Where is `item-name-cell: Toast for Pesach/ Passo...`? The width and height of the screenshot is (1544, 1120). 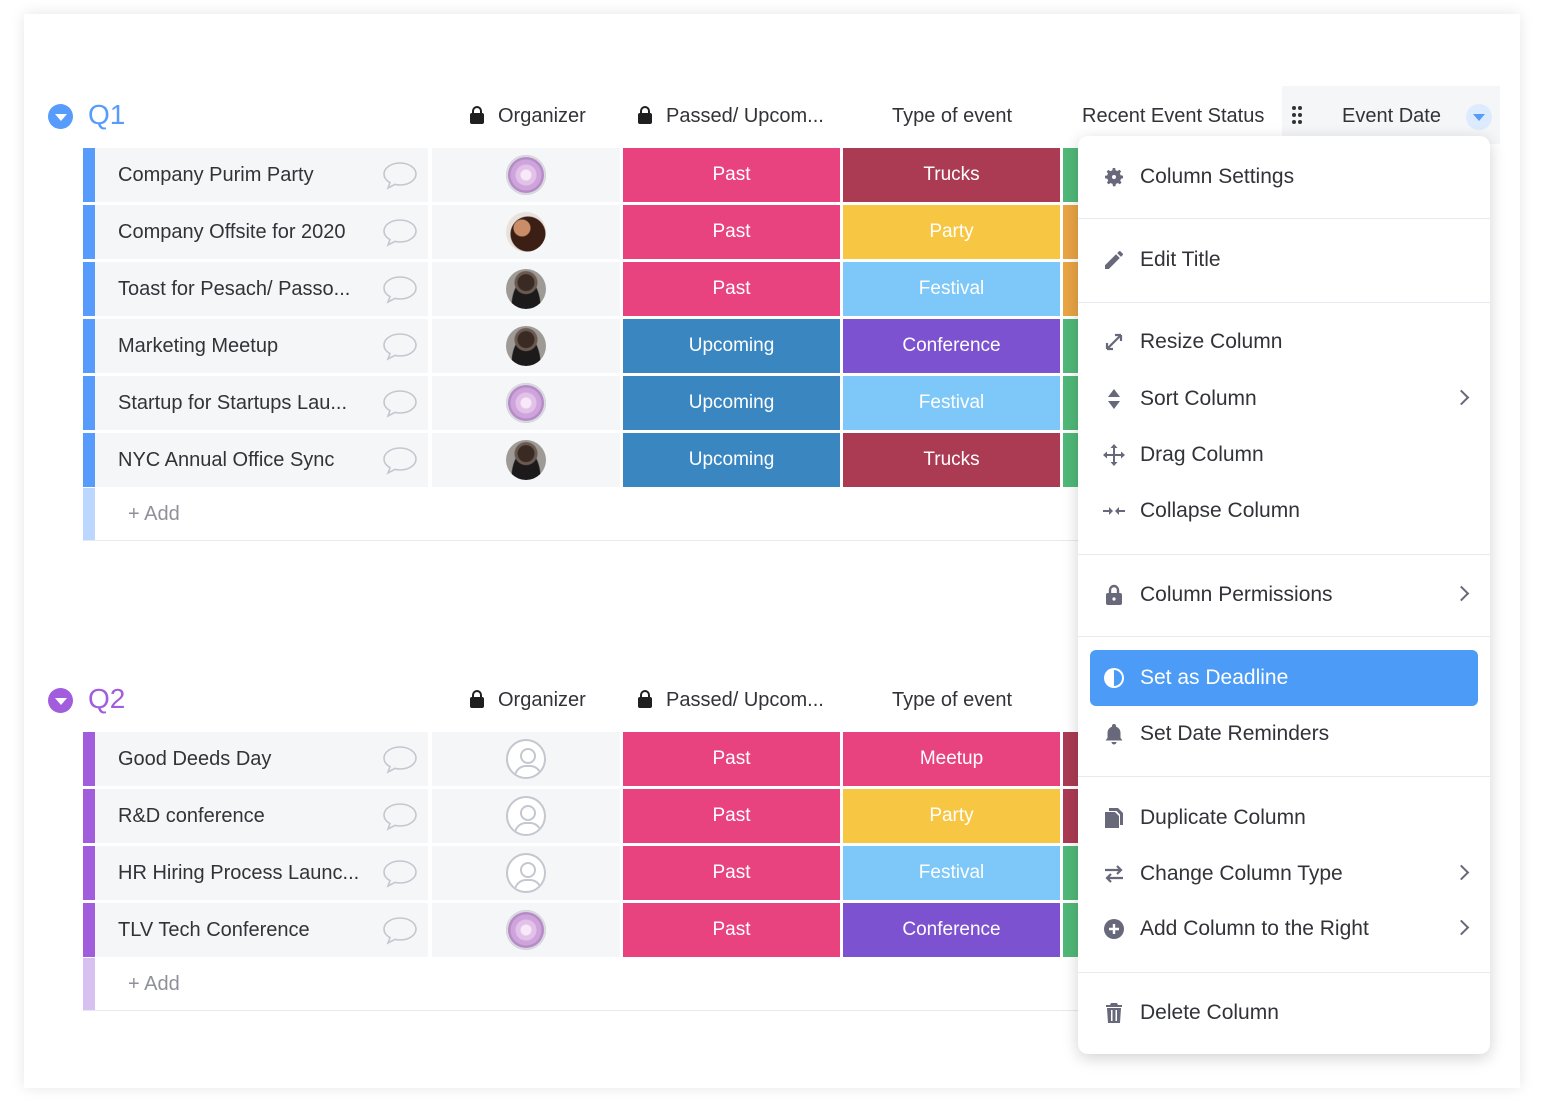 item-name-cell: Toast for Pesach/ Passo... is located at coordinates (261, 289).